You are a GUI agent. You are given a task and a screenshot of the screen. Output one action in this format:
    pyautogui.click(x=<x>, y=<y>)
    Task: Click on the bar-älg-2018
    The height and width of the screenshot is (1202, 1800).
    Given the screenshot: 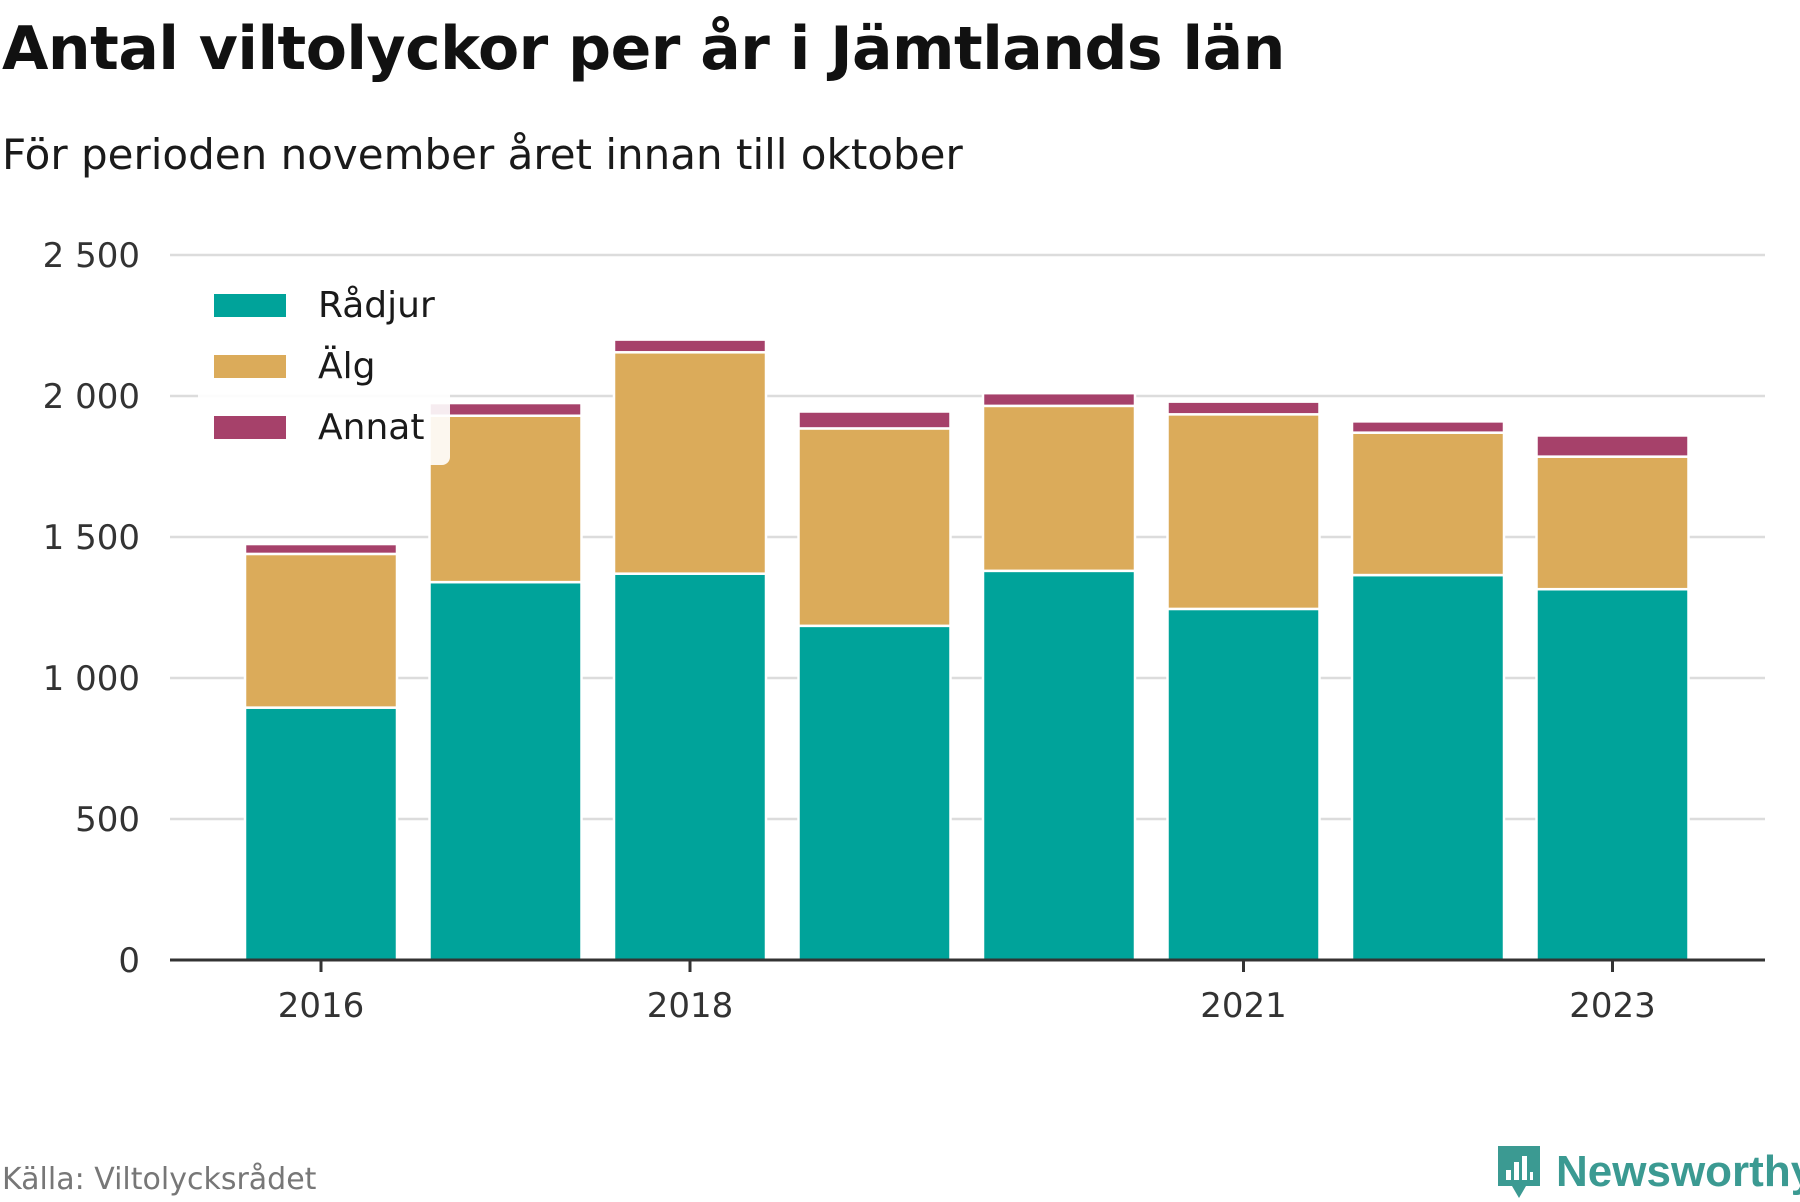 What is the action you would take?
    pyautogui.click(x=690, y=463)
    